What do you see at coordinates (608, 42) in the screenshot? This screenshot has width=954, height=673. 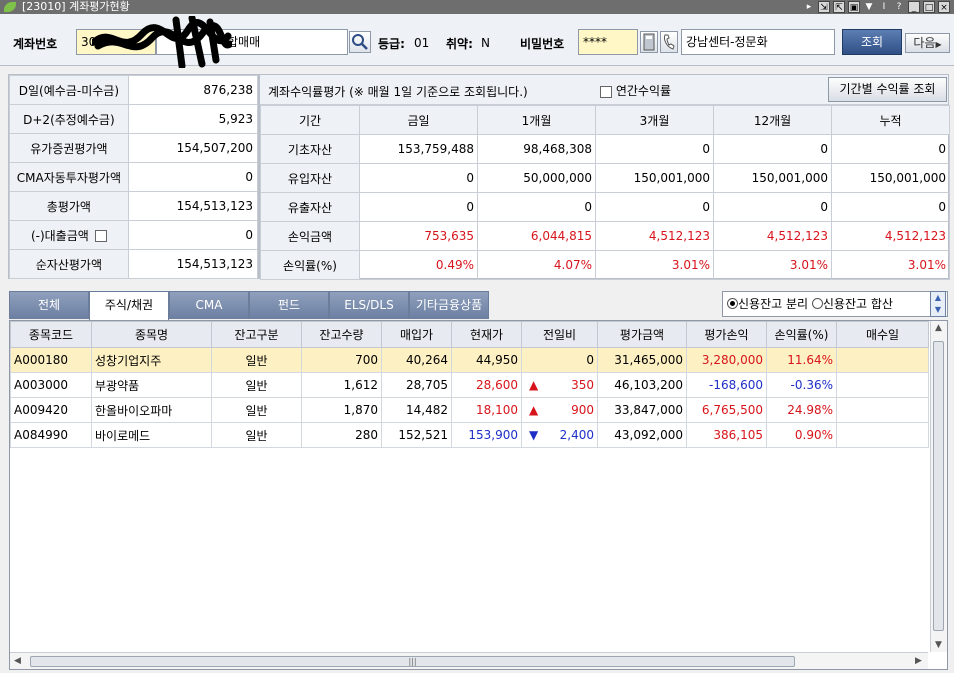 I see `password-input: ****` at bounding box center [608, 42].